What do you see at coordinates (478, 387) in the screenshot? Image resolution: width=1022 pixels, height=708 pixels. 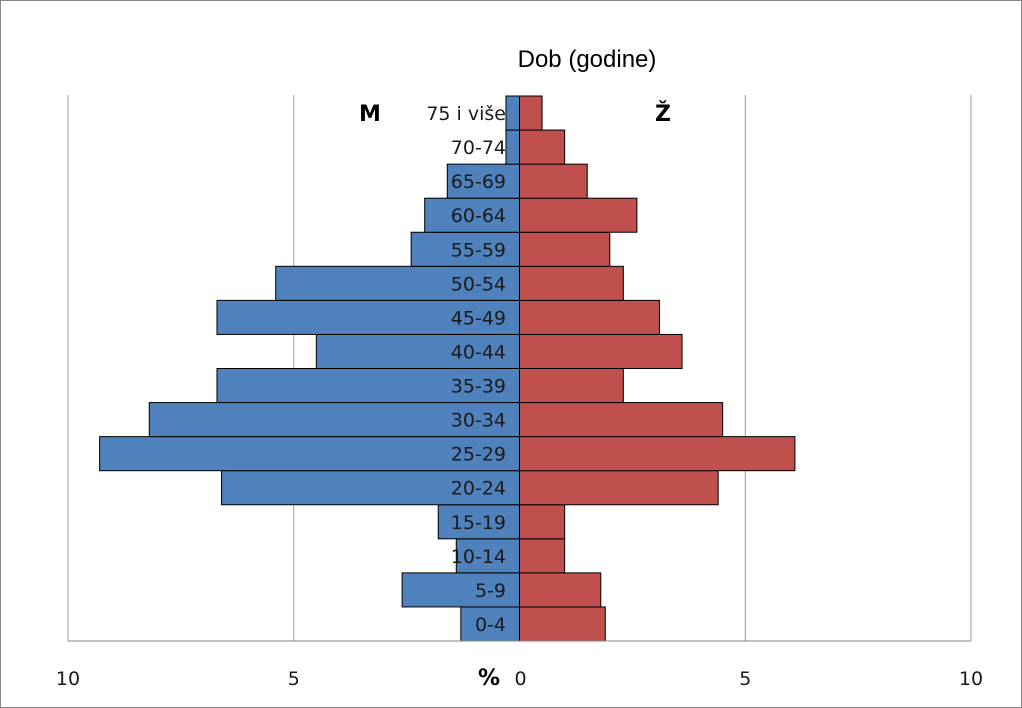 I see `category-label: 35-39` at bounding box center [478, 387].